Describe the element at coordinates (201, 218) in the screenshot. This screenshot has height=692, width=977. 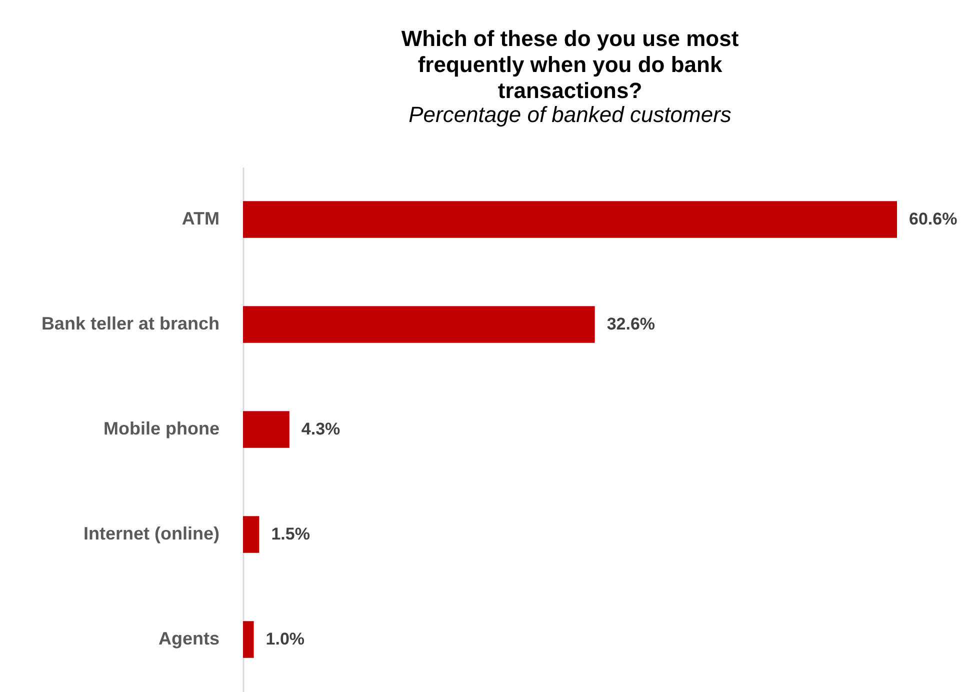
I see `y-tick-label: ATM` at that location.